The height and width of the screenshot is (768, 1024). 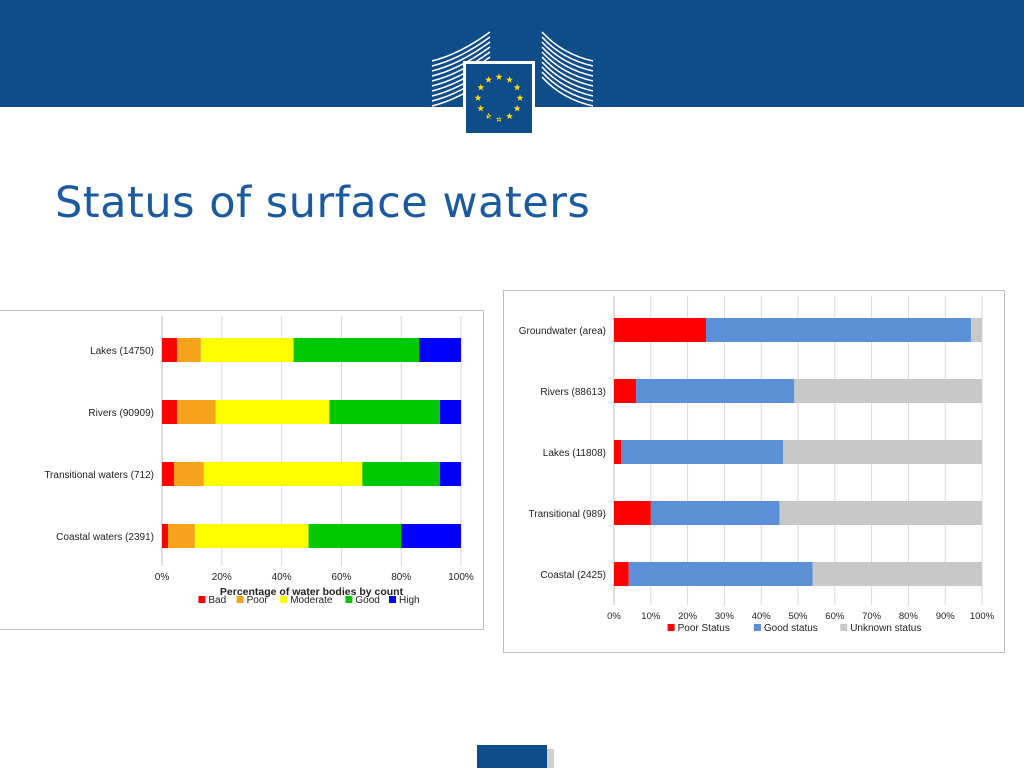 What do you see at coordinates (105, 537) in the screenshot?
I see `category-label-coastal-waters-2391: Coastal waters (2391)` at bounding box center [105, 537].